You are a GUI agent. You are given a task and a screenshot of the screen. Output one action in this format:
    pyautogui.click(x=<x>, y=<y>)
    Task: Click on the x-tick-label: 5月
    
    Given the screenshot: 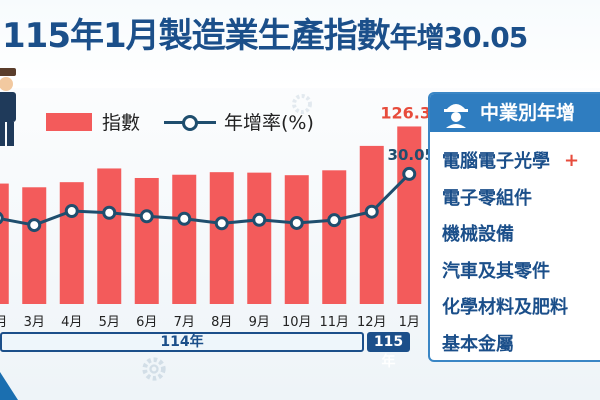 What is the action you would take?
    pyautogui.click(x=109, y=322)
    